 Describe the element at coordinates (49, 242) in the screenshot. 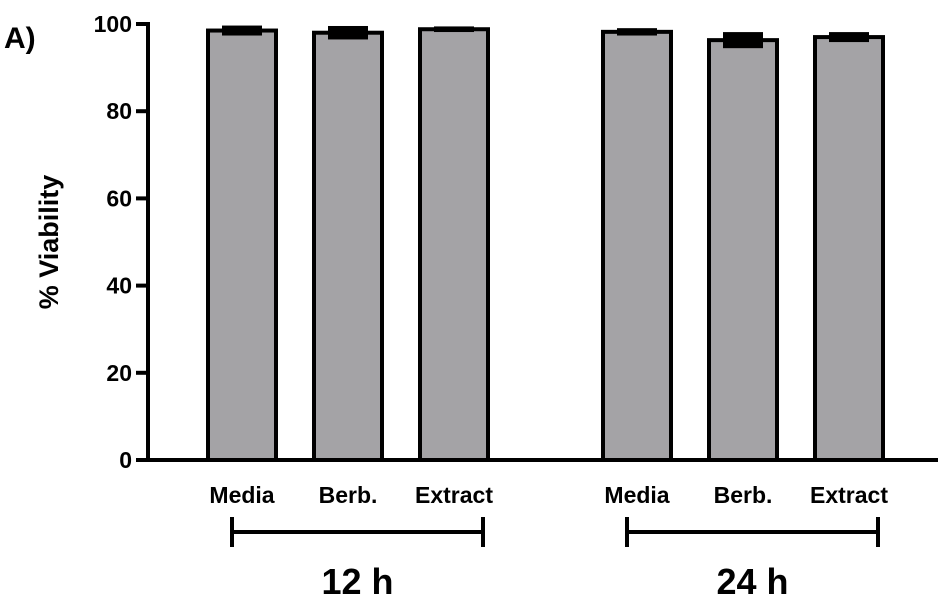

I see `y-axis-label: % Viability` at that location.